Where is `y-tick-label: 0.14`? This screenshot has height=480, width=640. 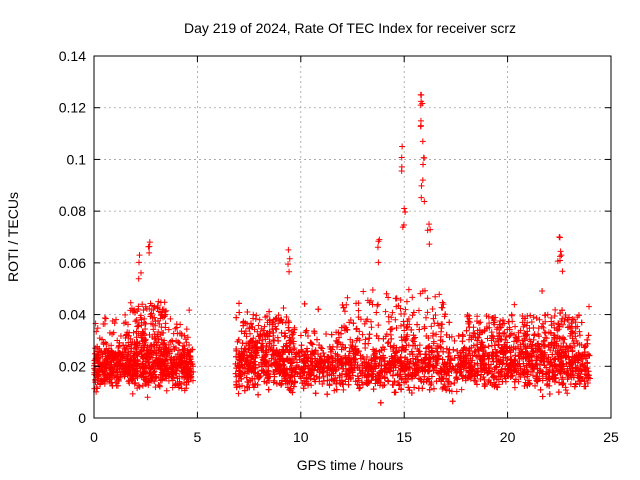 y-tick-label: 0.14 is located at coordinates (72, 56).